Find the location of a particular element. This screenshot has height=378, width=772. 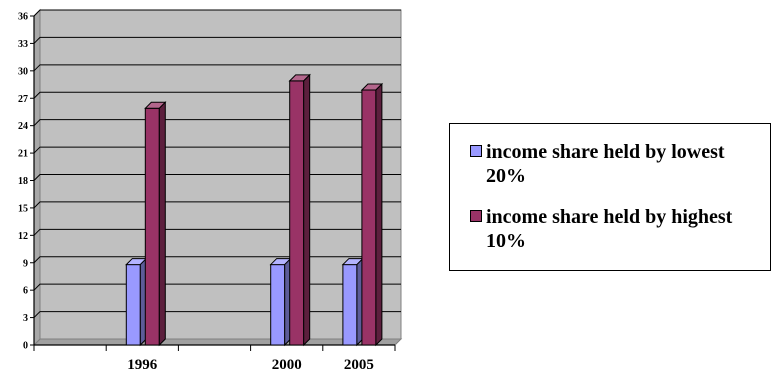

y-tick-label: 3 is located at coordinates (25, 318).